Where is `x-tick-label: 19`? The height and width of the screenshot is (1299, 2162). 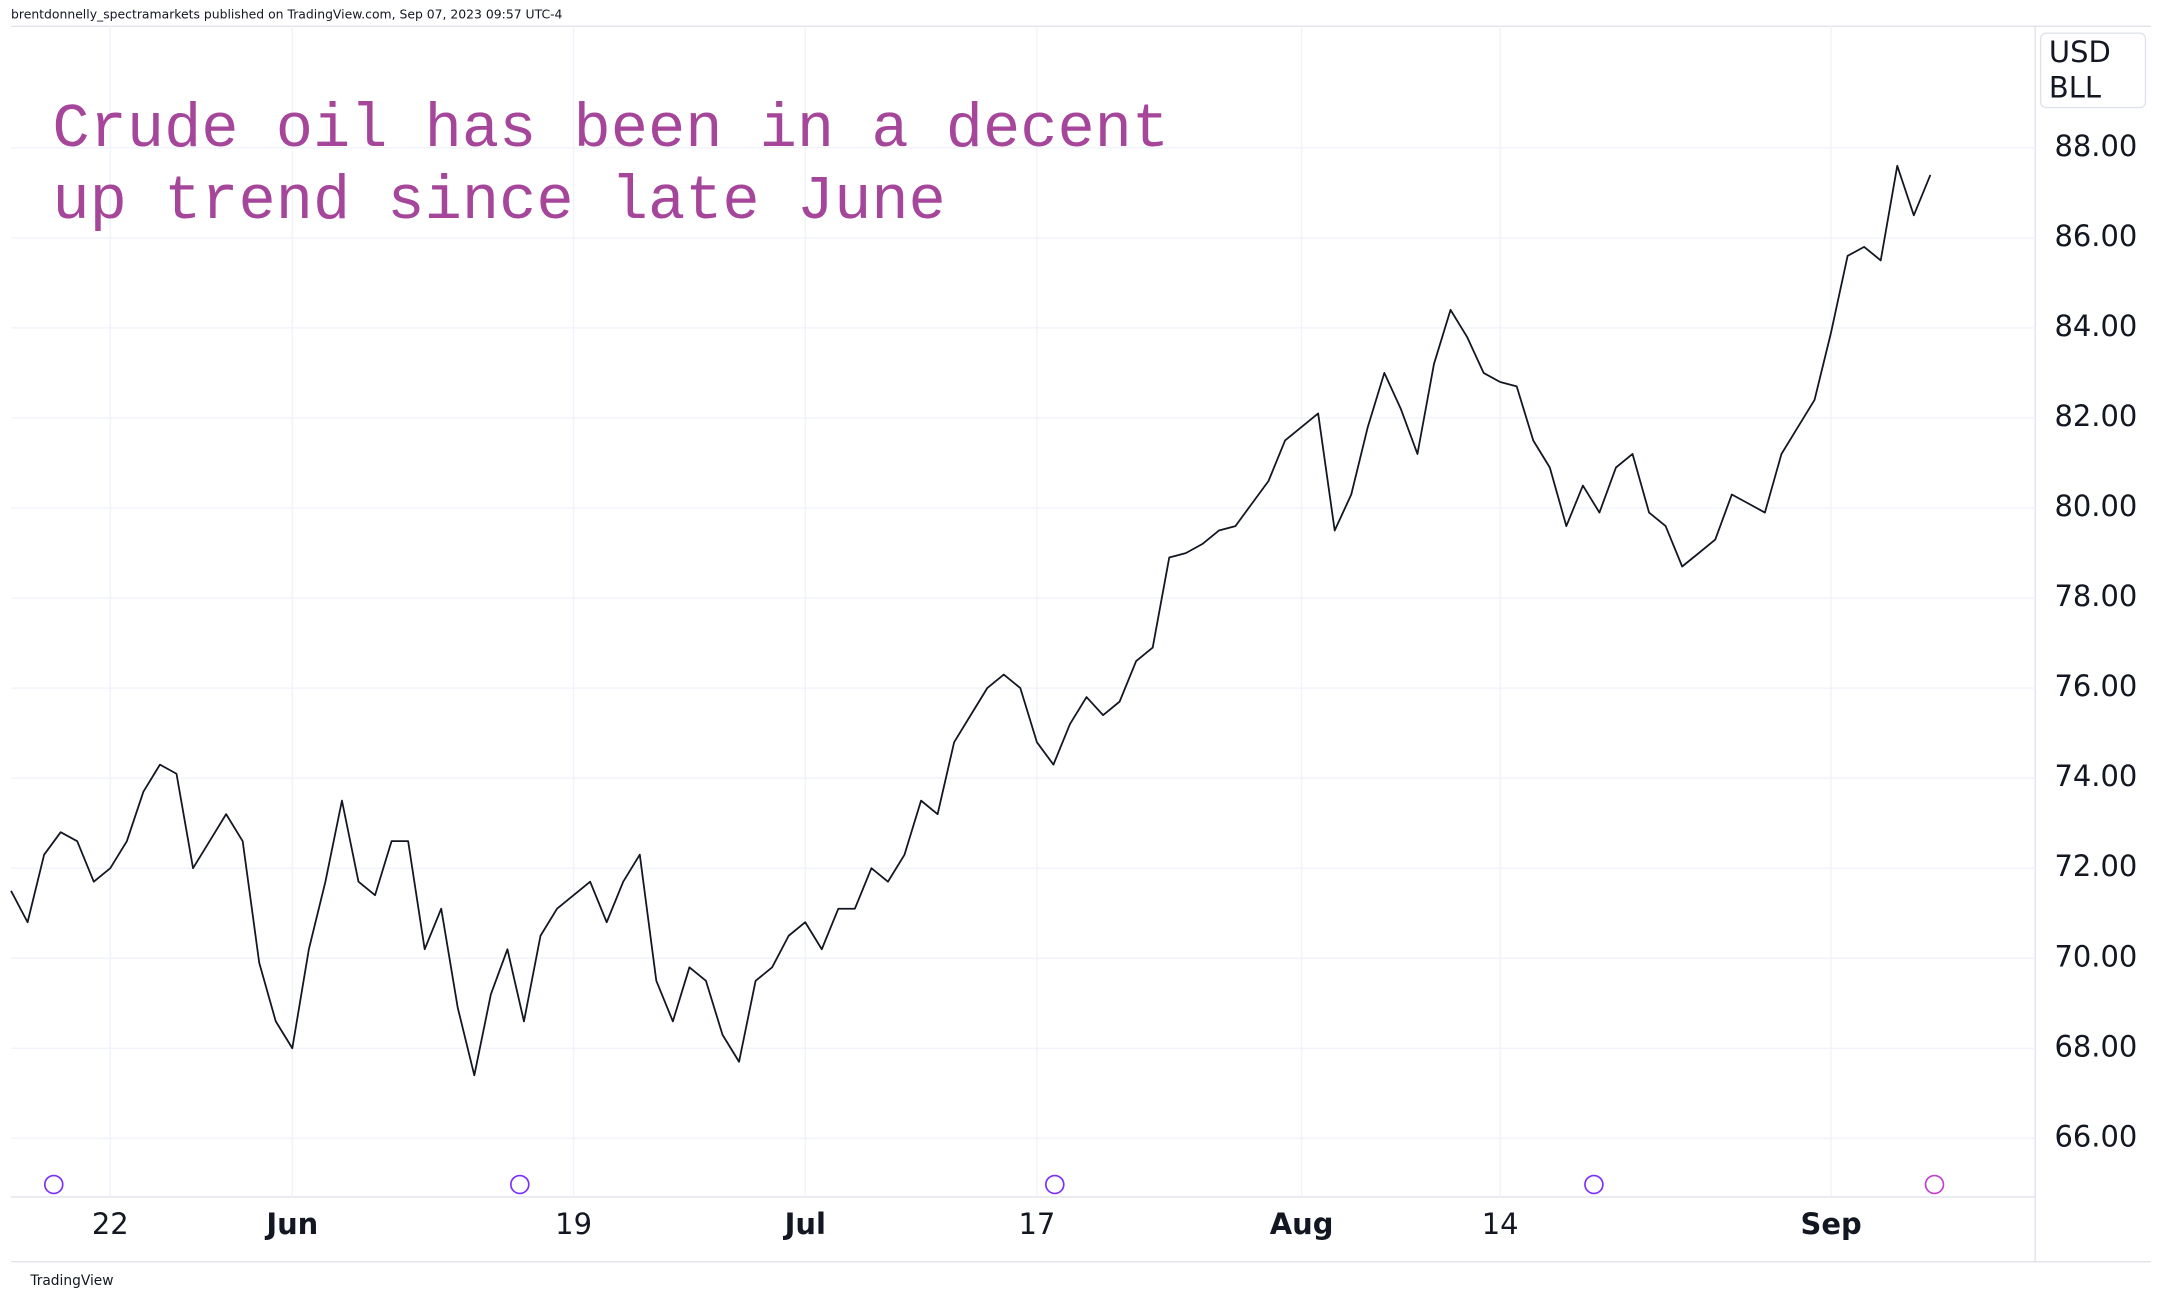 x-tick-label: 19 is located at coordinates (573, 1224).